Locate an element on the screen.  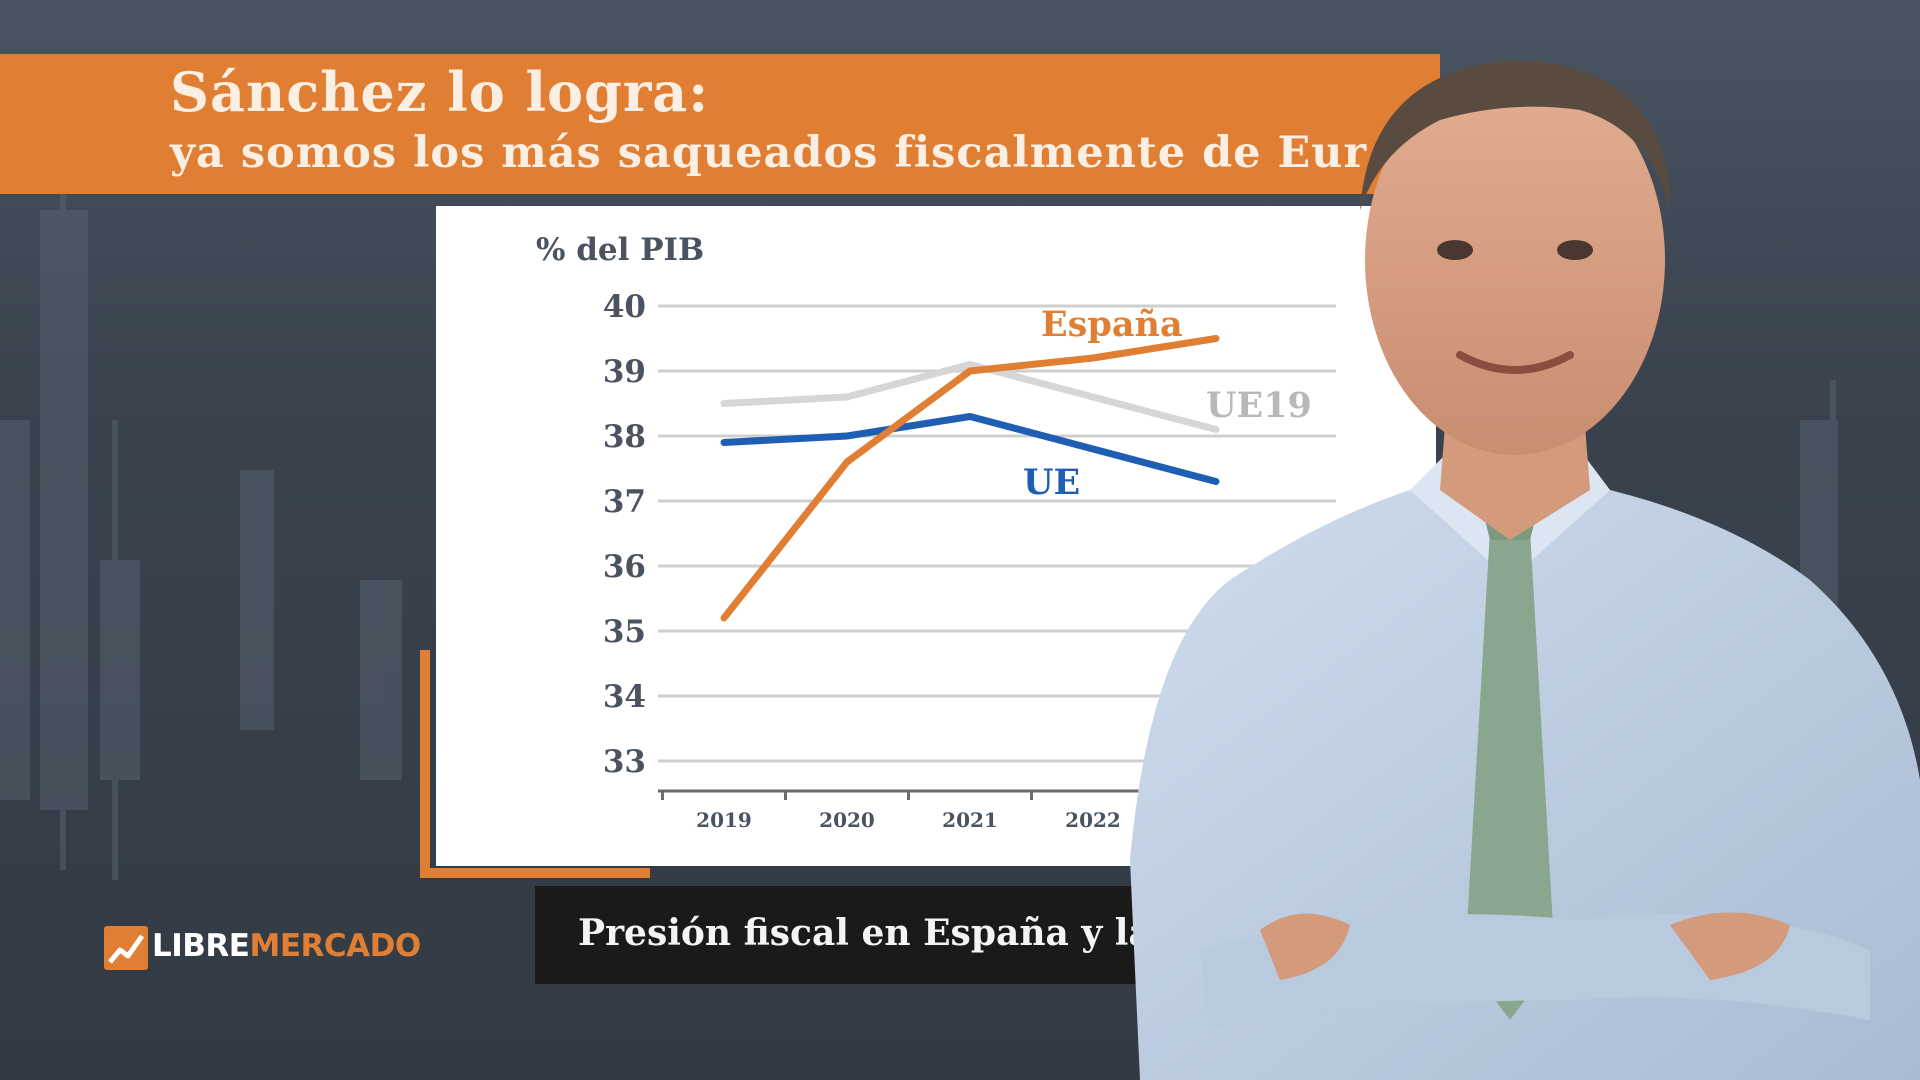
series-label-ue: UE is located at coordinates (1051, 482).